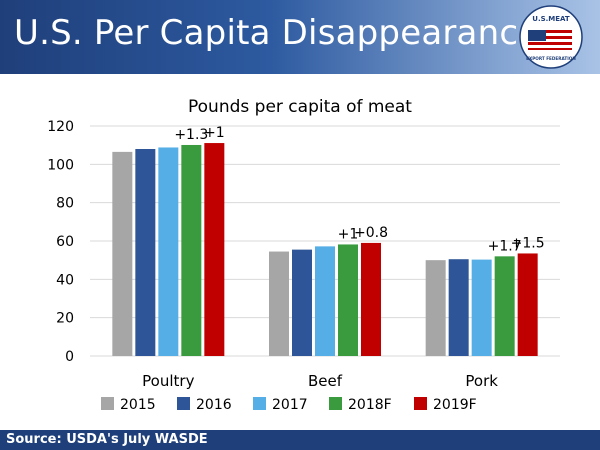 The image size is (600, 450). I want to click on bar-pork-2017, so click(481, 307).